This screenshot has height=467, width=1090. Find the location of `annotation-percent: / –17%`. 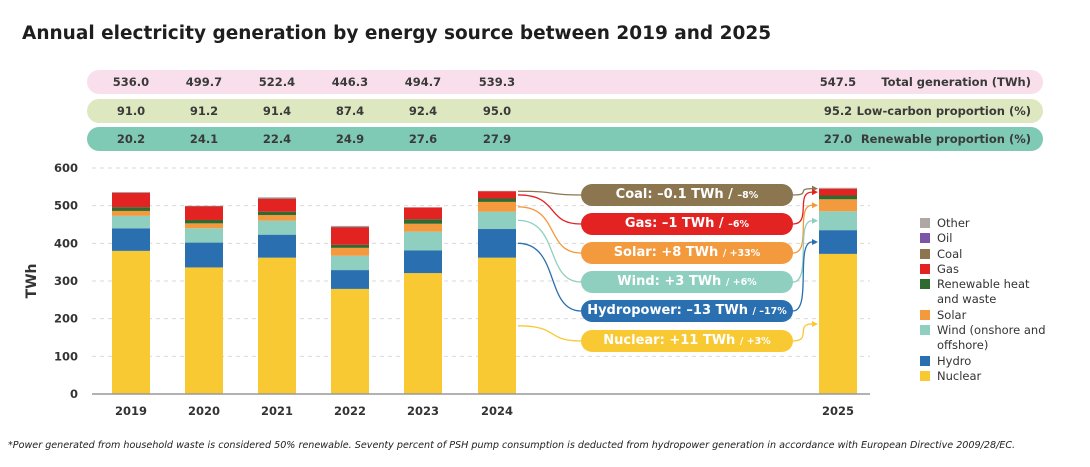

annotation-percent: / –17% is located at coordinates (769, 311).